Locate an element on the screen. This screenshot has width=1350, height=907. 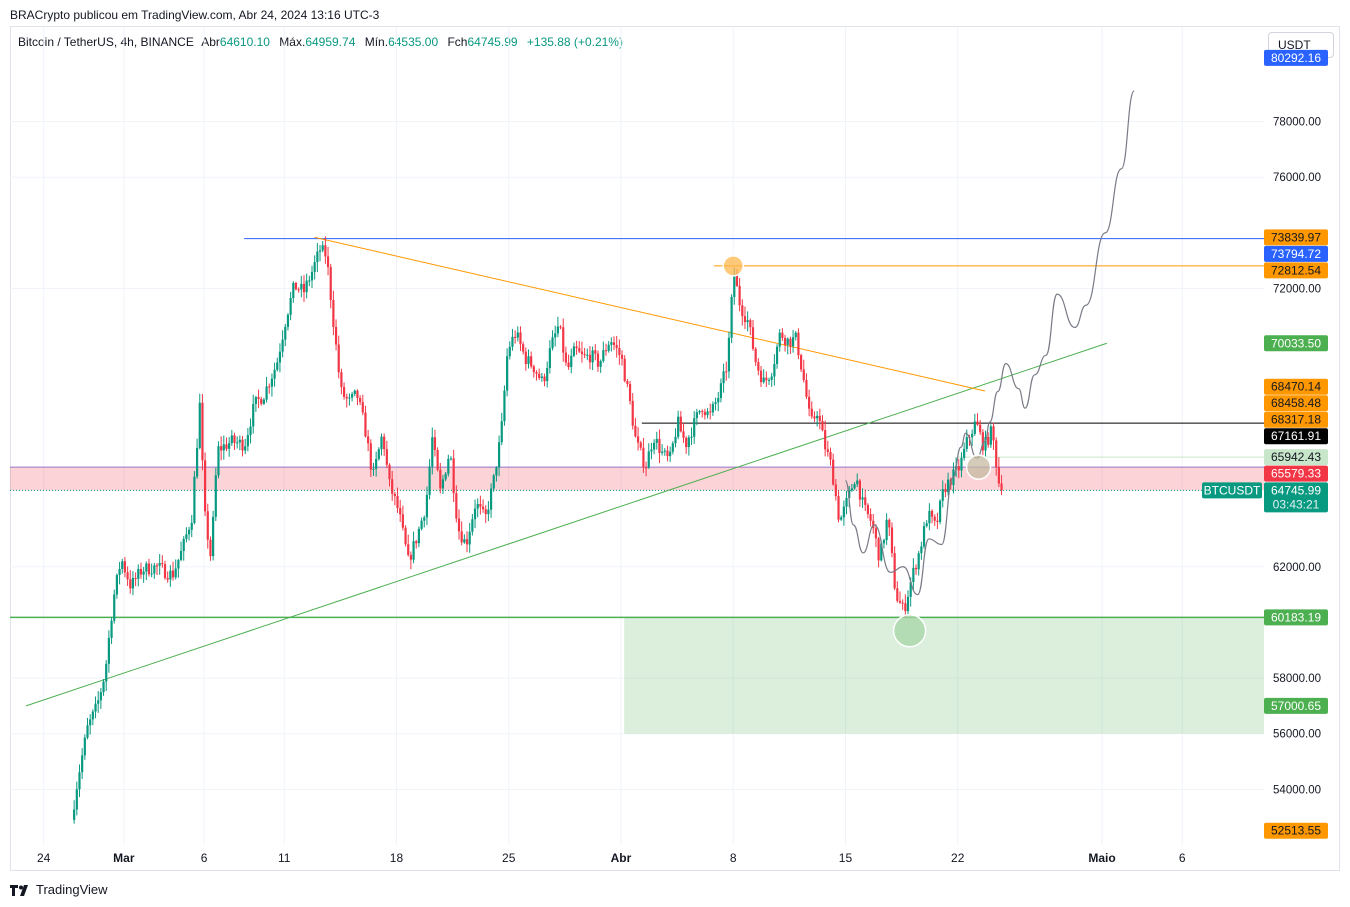
last-price-tag is located at coordinates (1296, 497).